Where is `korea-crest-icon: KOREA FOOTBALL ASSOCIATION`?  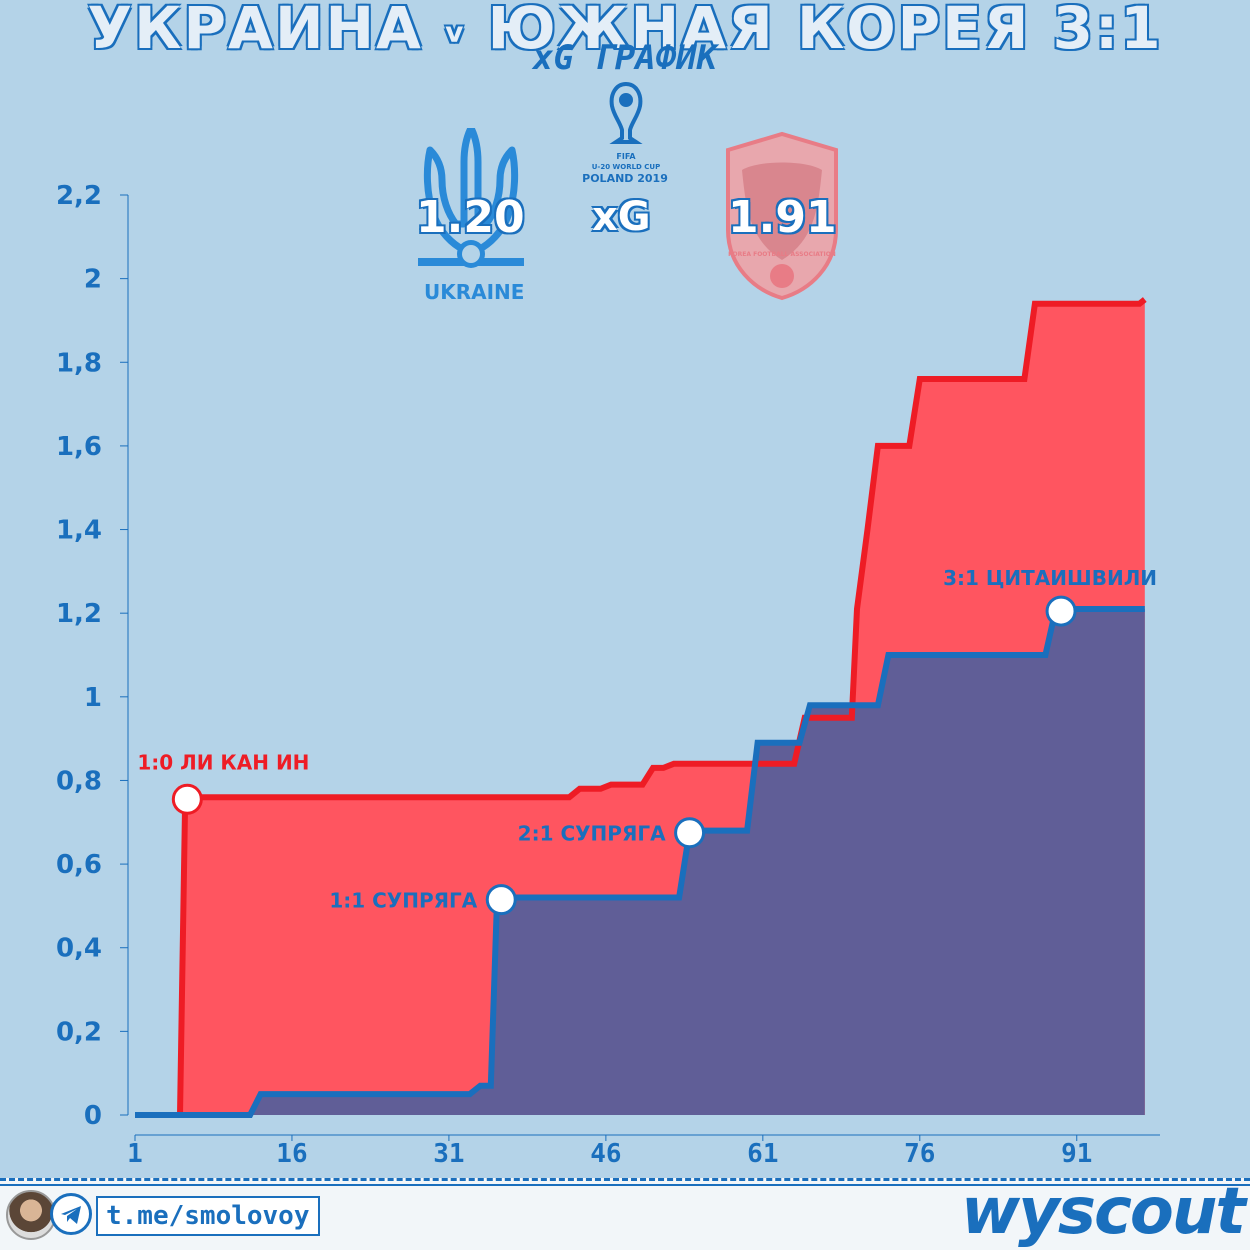 korea-crest-icon: KOREA FOOTBALL ASSOCIATION is located at coordinates (782, 216).